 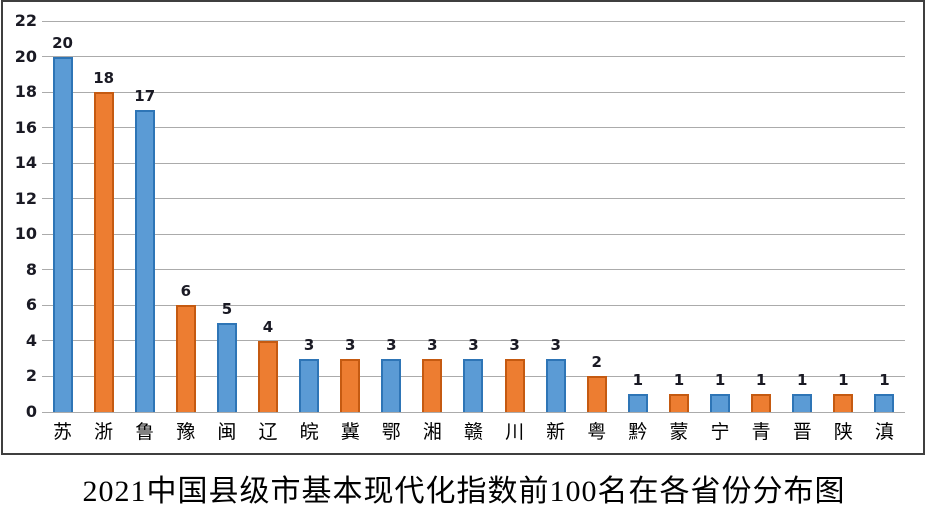 What do you see at coordinates (596, 362) in the screenshot?
I see `bar-value-label: 2` at bounding box center [596, 362].